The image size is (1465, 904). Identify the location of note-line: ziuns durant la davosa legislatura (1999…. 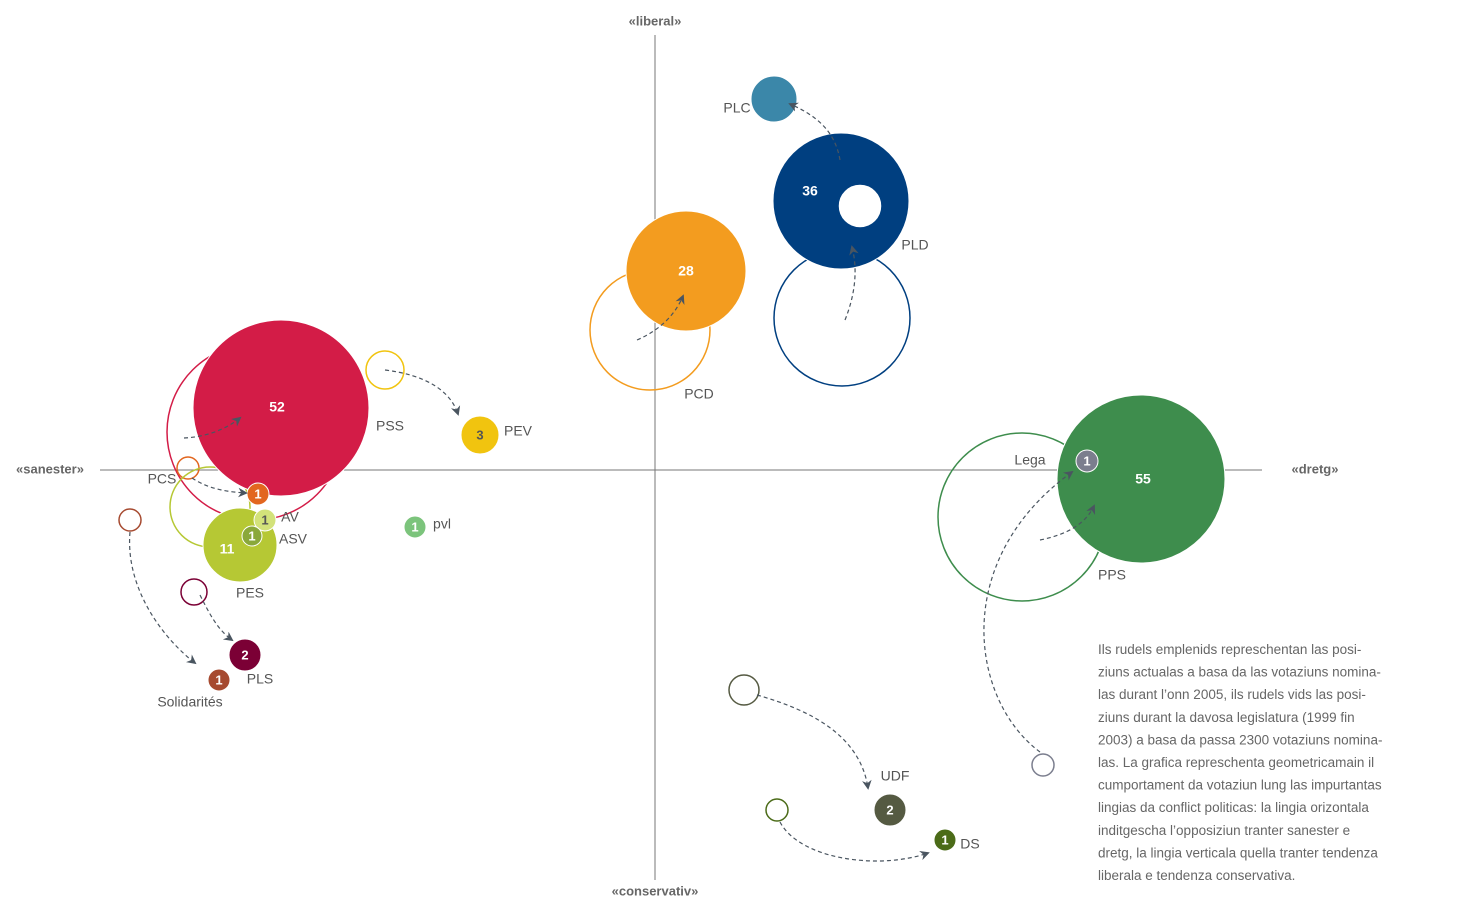
(1226, 717).